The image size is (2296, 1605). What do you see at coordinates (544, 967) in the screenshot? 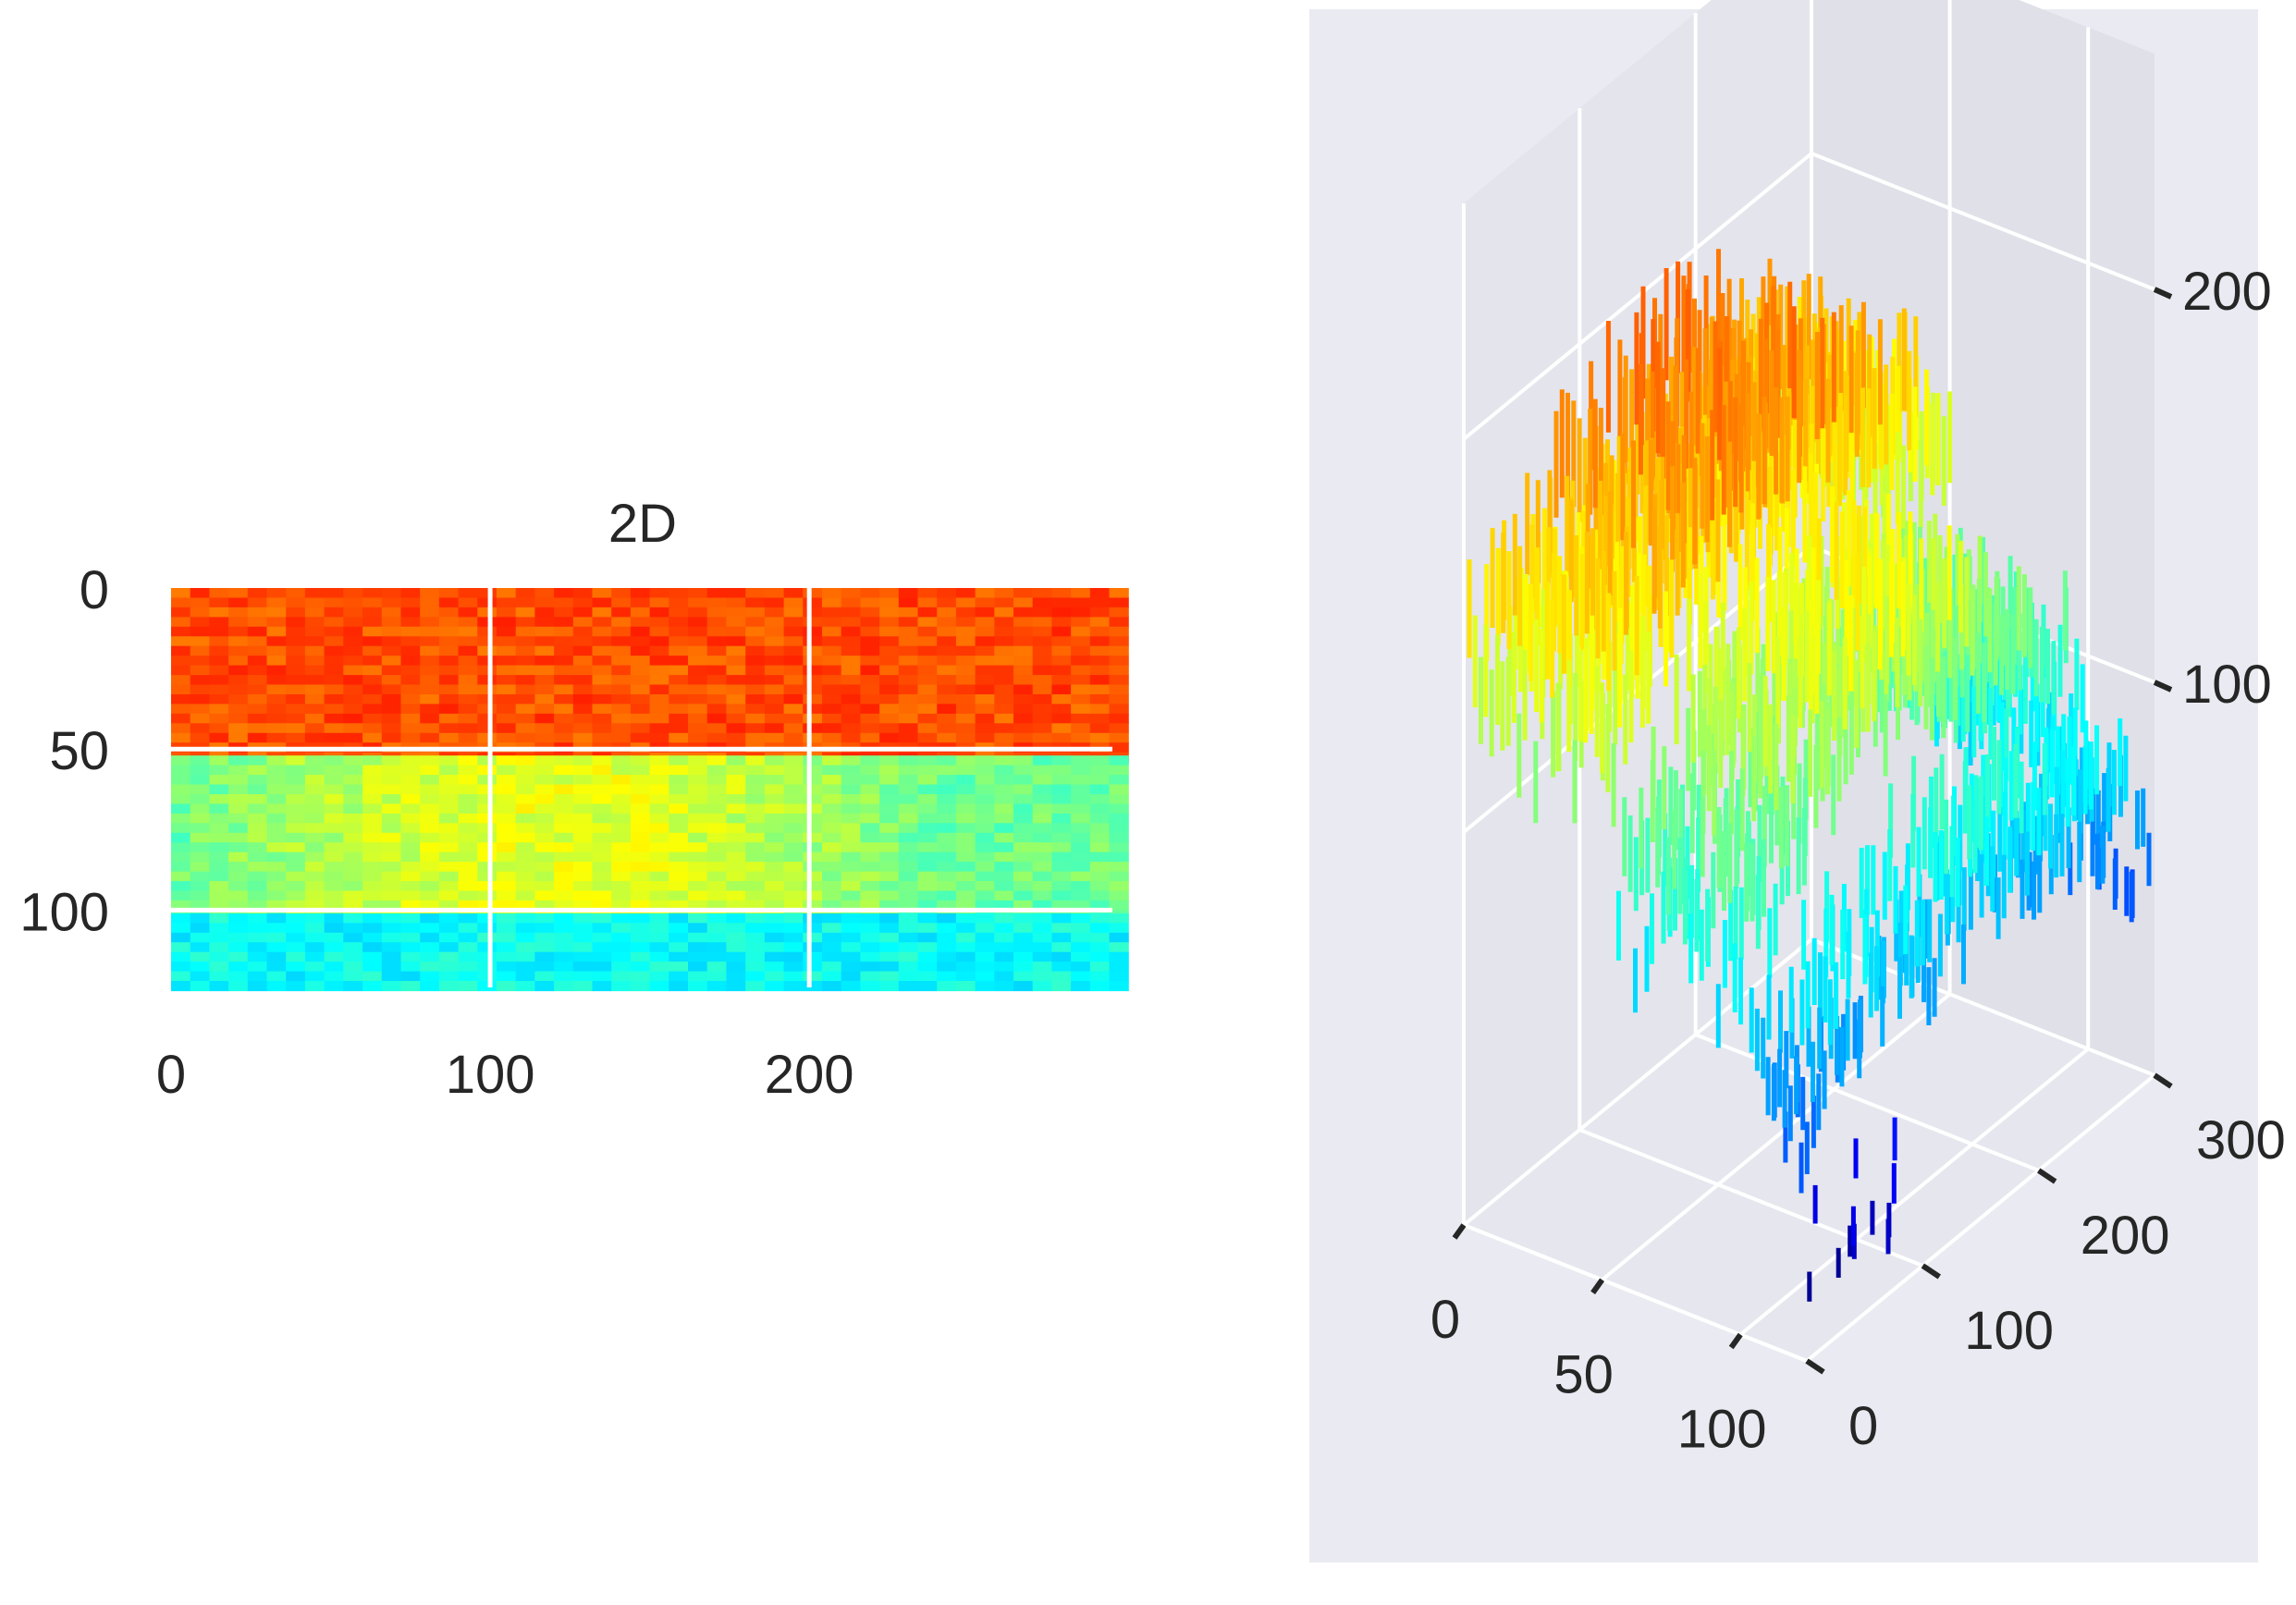
I see `heatmap-cell-2019` at bounding box center [544, 967].